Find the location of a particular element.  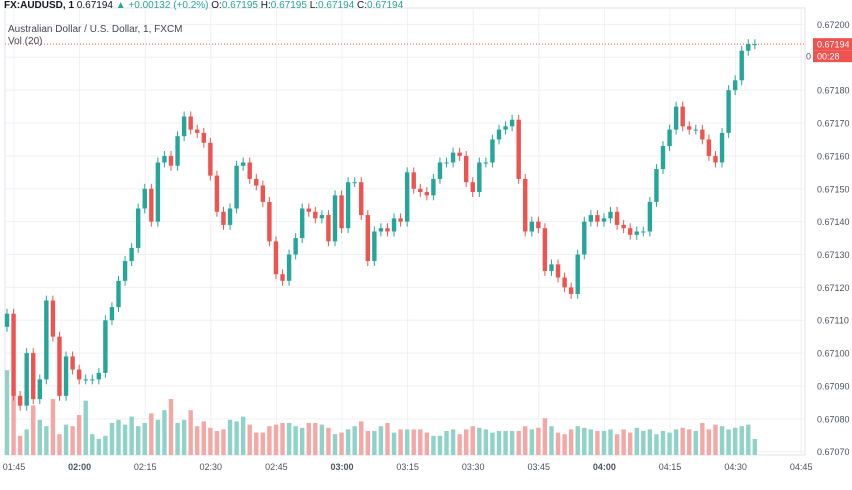

countdown-badge is located at coordinates (832, 56).